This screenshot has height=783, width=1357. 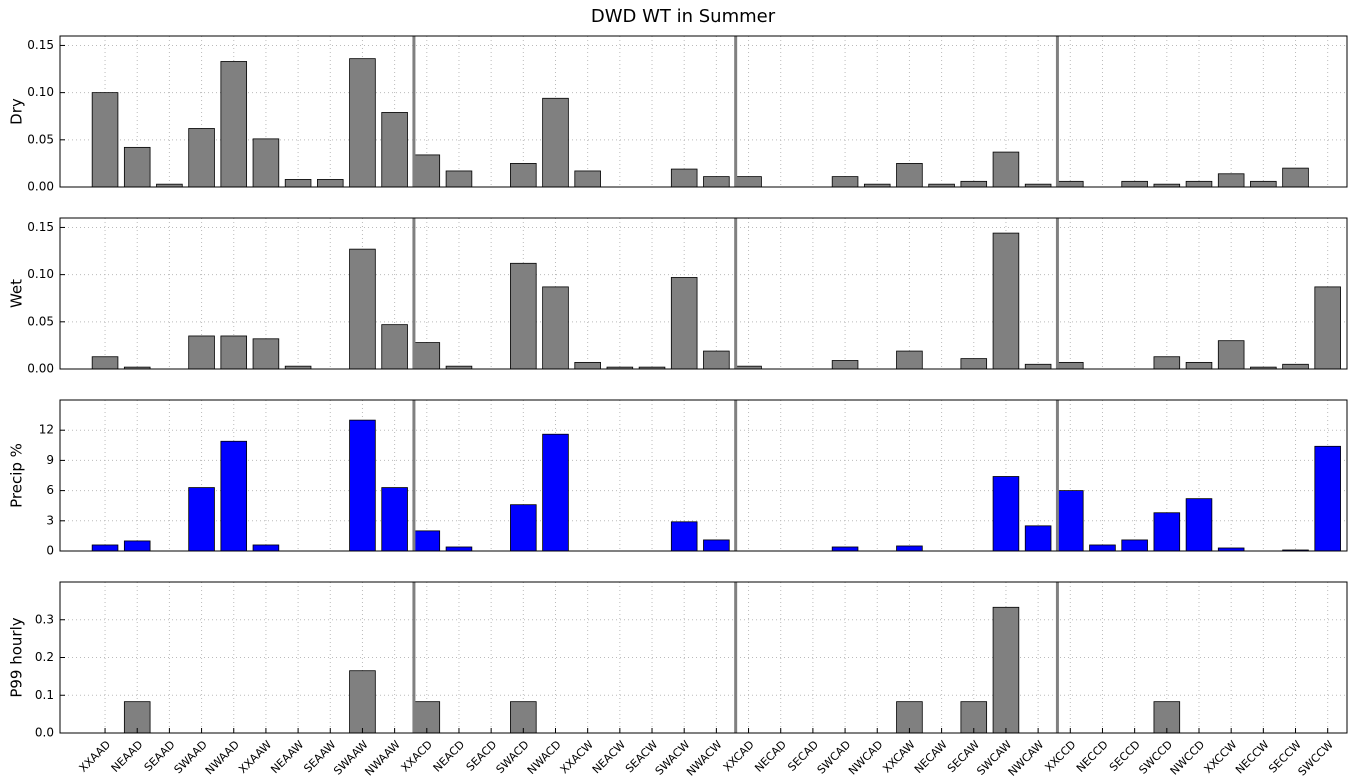 What do you see at coordinates (449, 756) in the screenshot?
I see `x-tick-label: NEACD` at bounding box center [449, 756].